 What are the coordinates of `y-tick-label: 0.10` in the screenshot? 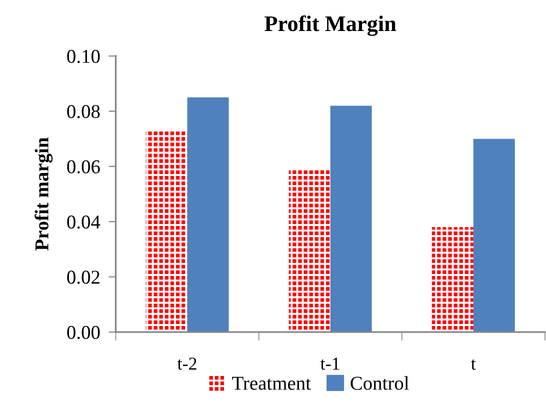 It's located at (83, 57).